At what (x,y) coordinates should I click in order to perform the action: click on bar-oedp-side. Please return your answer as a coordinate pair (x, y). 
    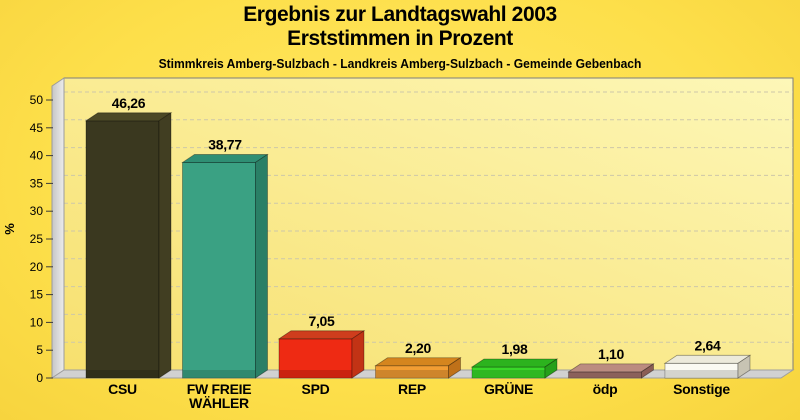
    Looking at the image, I should click on (647, 371).